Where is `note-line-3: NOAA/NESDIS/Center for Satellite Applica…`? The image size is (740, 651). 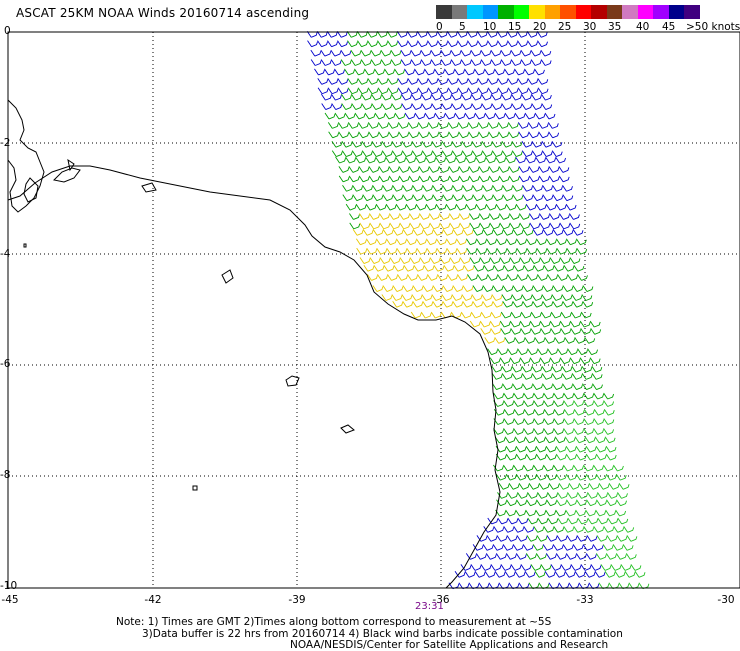
note-line-3: NOAA/NESDIS/Center for Satellite Applica… is located at coordinates (449, 645).